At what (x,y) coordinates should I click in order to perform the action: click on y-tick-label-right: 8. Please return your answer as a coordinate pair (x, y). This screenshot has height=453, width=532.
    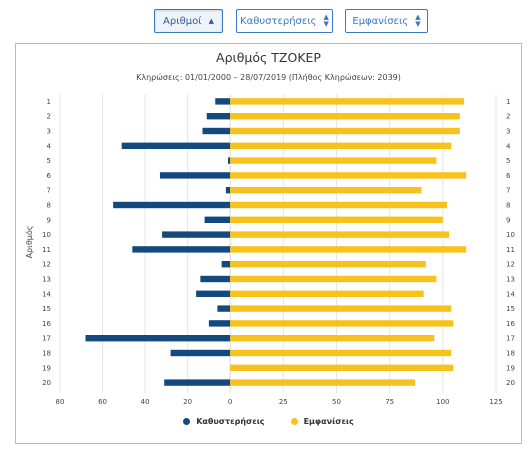
    Looking at the image, I should click on (508, 206).